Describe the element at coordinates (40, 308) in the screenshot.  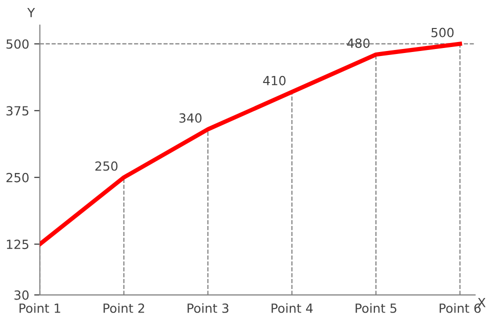
I see `x-tick-label: Point 1` at that location.